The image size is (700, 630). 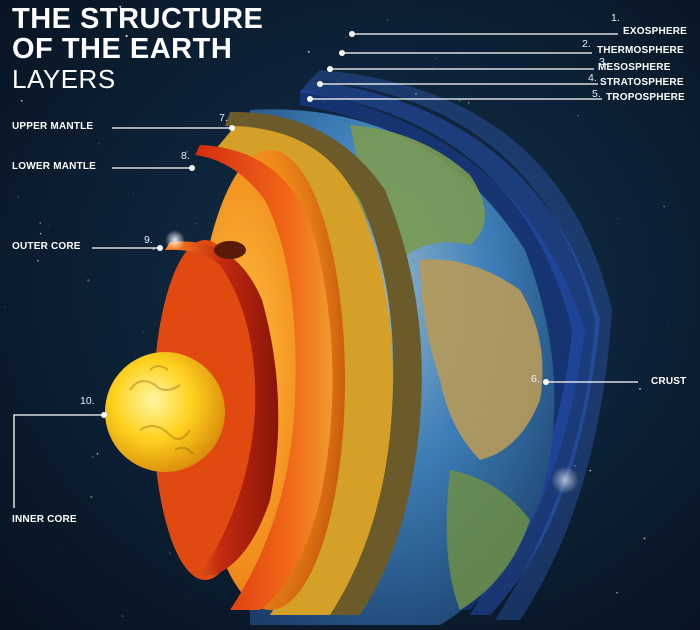 What do you see at coordinates (615, 18) in the screenshot?
I see `label-number-exosphere: 1.` at bounding box center [615, 18].